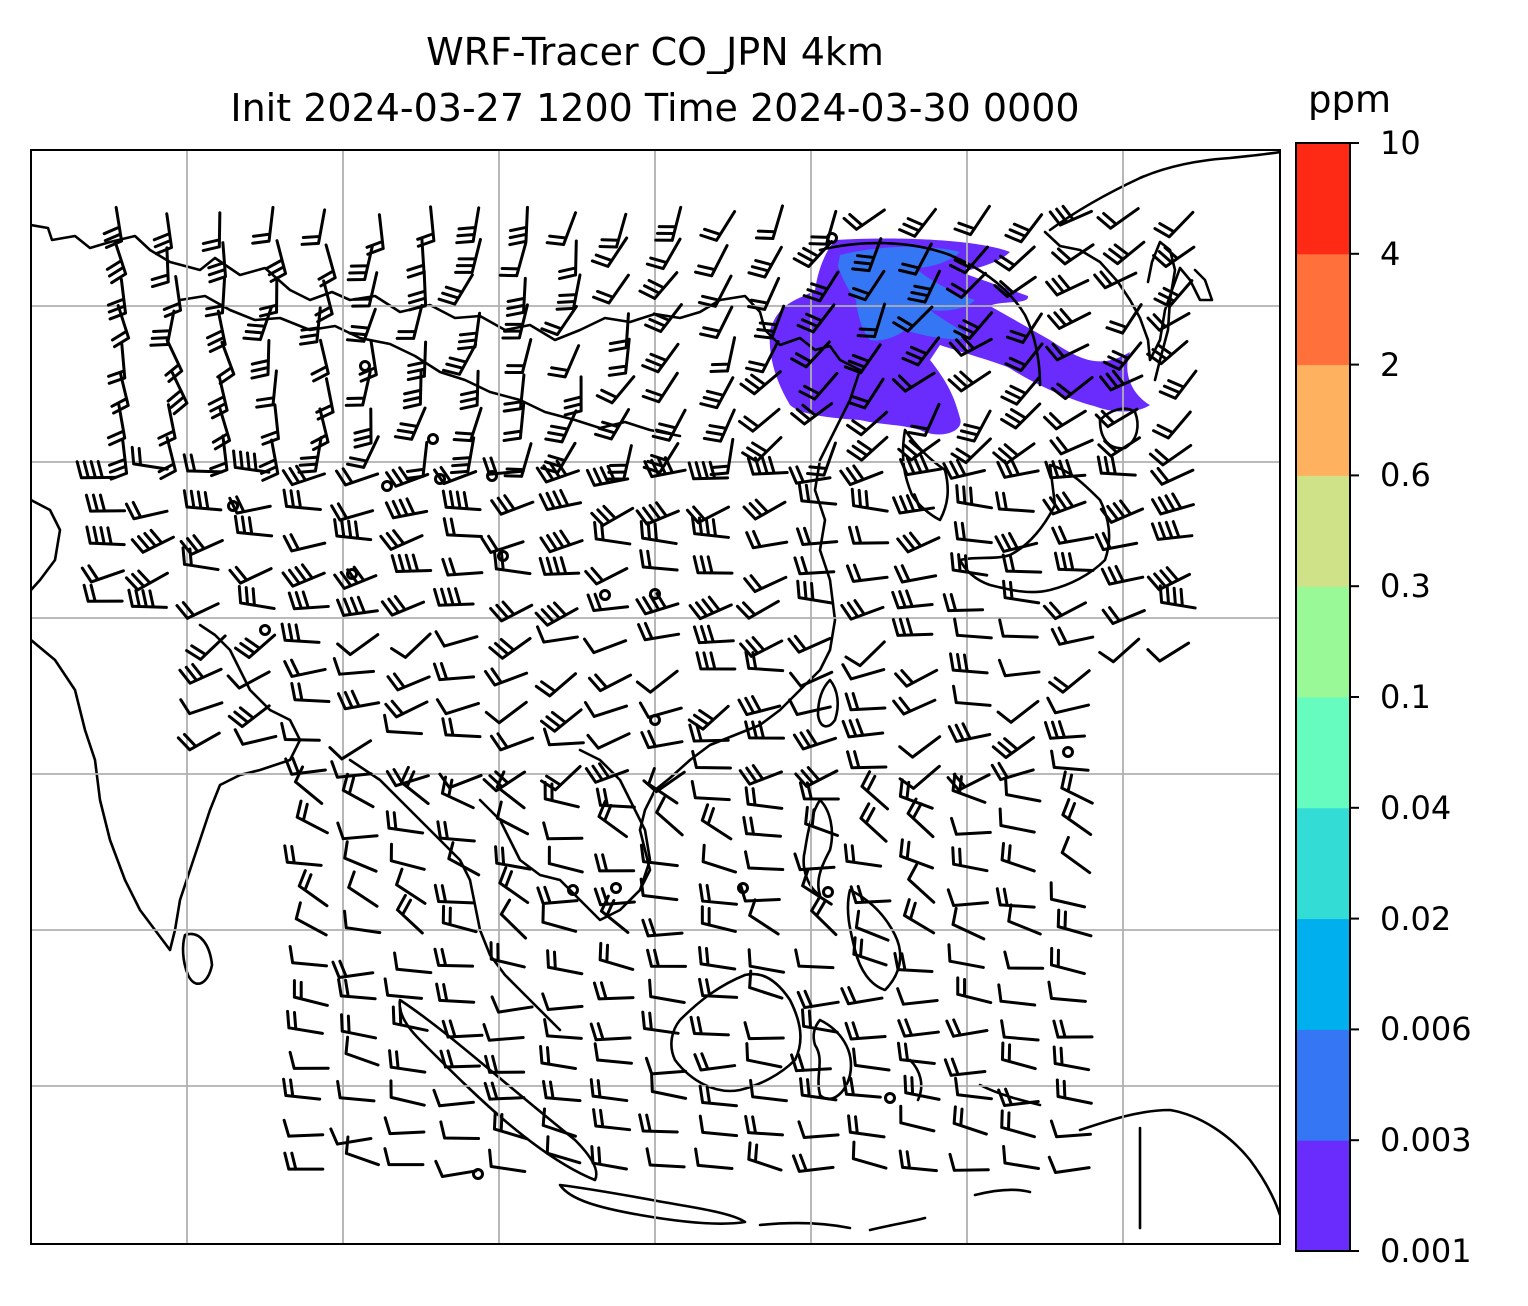 This screenshot has height=1306, width=1528. Describe the element at coordinates (647, 840) in the screenshot. I see `coastline-vietnam` at that location.